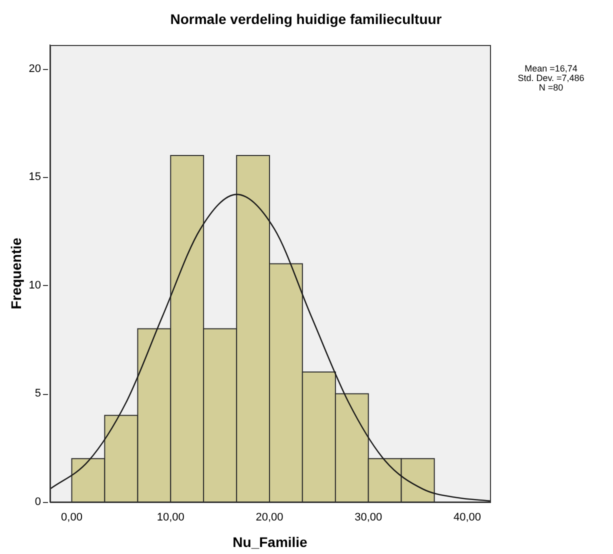 The width and height of the screenshot is (613, 554). Describe the element at coordinates (306, 18) in the screenshot. I see `chart-title: Normale verdeling huidige familiecultuur` at that location.